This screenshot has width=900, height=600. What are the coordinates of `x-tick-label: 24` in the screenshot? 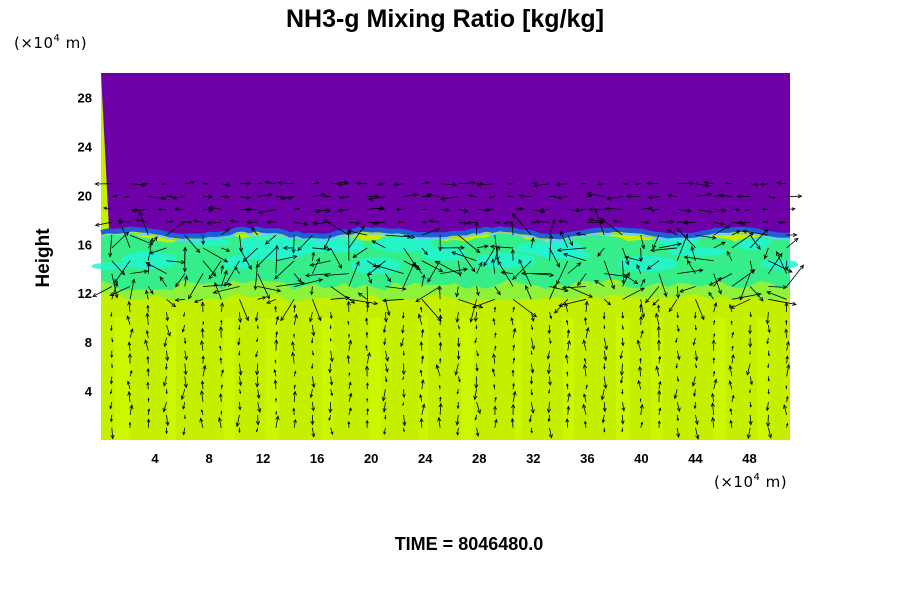 It's located at (425, 458).